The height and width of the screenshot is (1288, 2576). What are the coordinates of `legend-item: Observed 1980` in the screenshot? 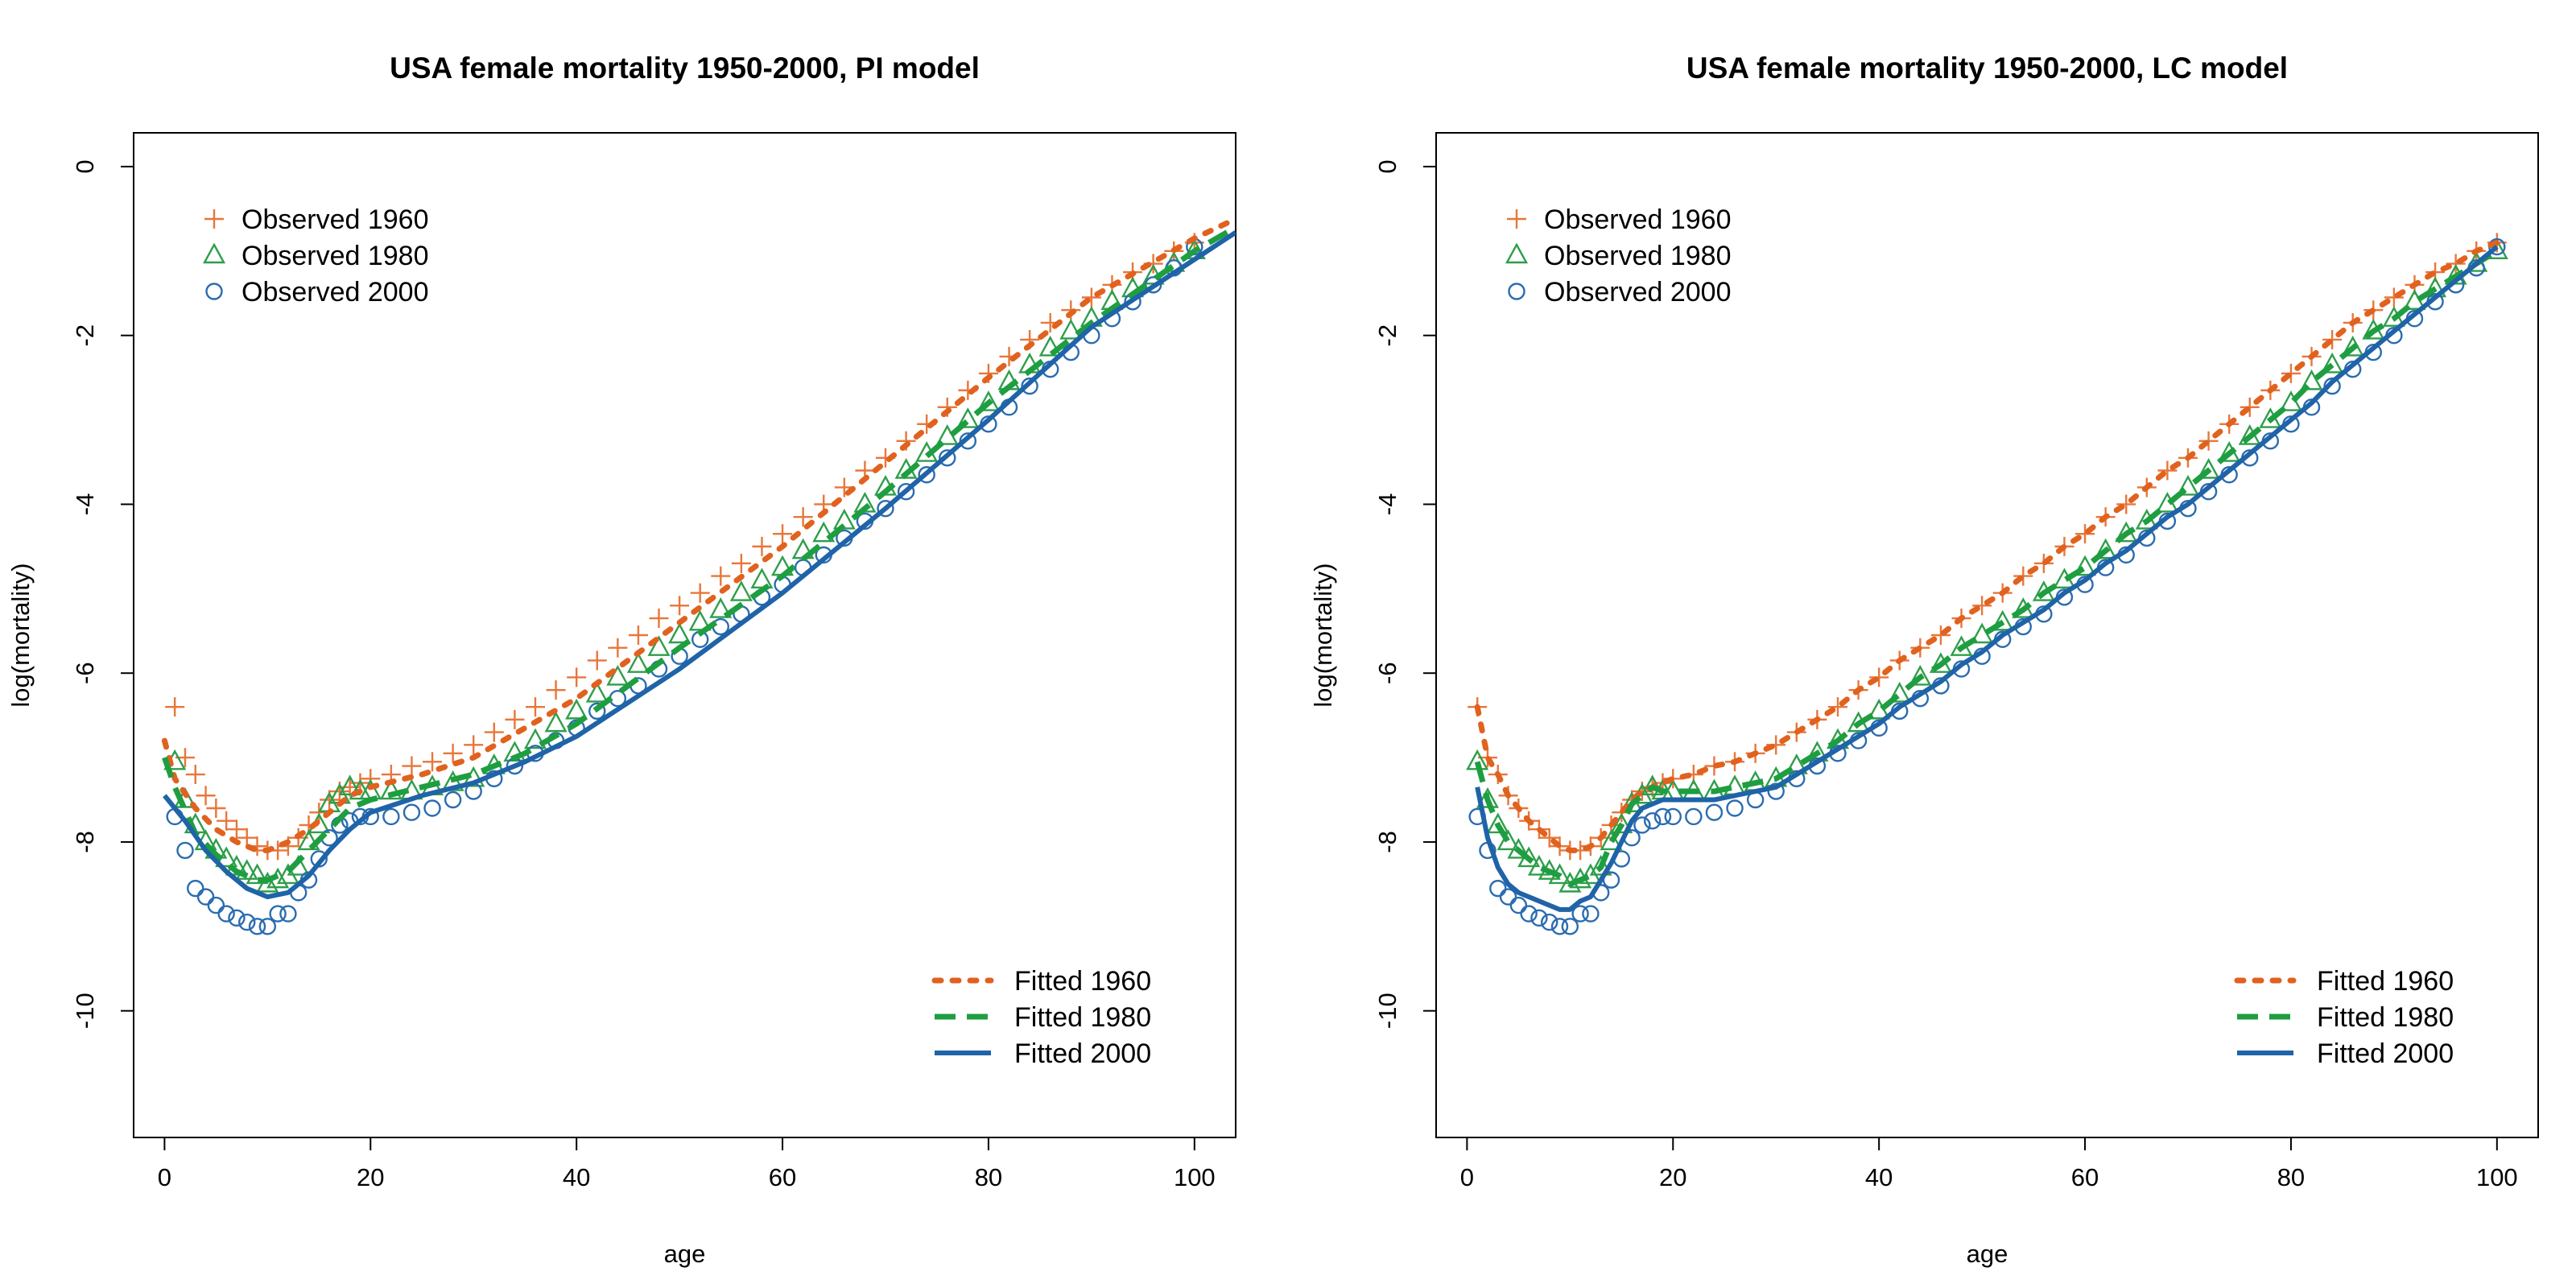 It's located at (1618, 256).